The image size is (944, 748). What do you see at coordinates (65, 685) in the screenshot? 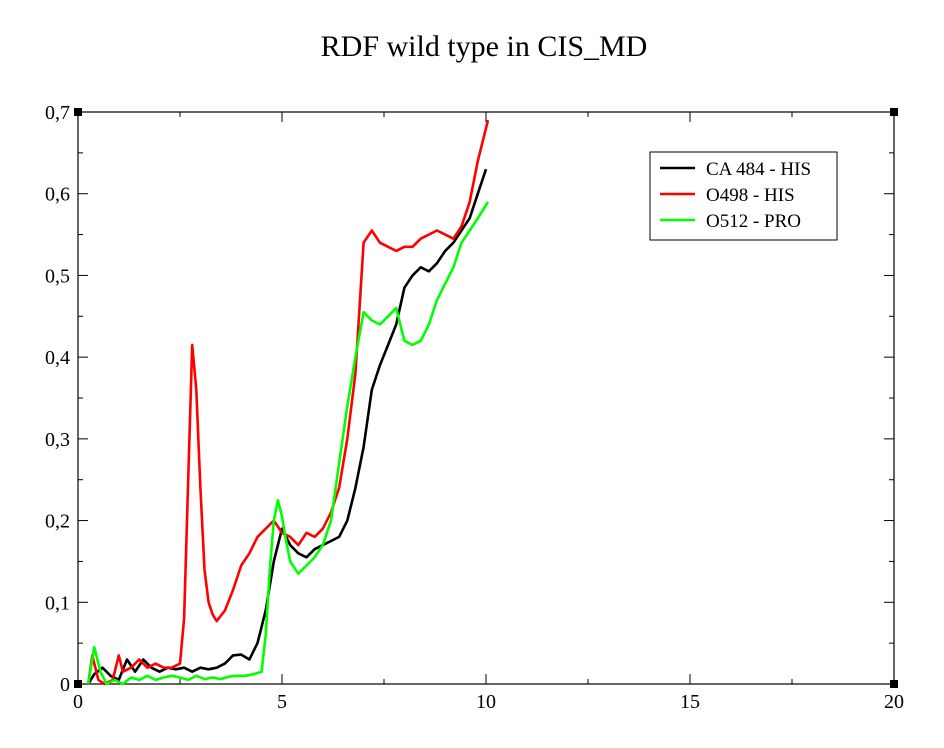
I see `y-tick-label: 0` at bounding box center [65, 685].